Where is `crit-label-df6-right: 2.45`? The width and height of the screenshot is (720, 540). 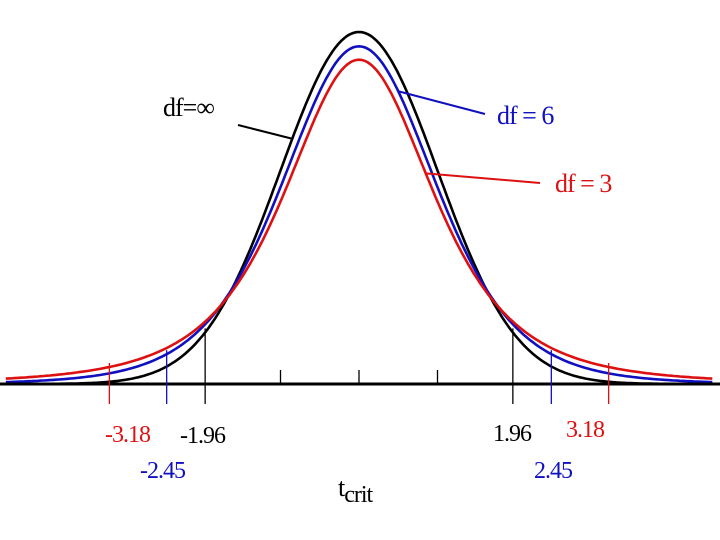
crit-label-df6-right: 2.45 is located at coordinates (553, 471).